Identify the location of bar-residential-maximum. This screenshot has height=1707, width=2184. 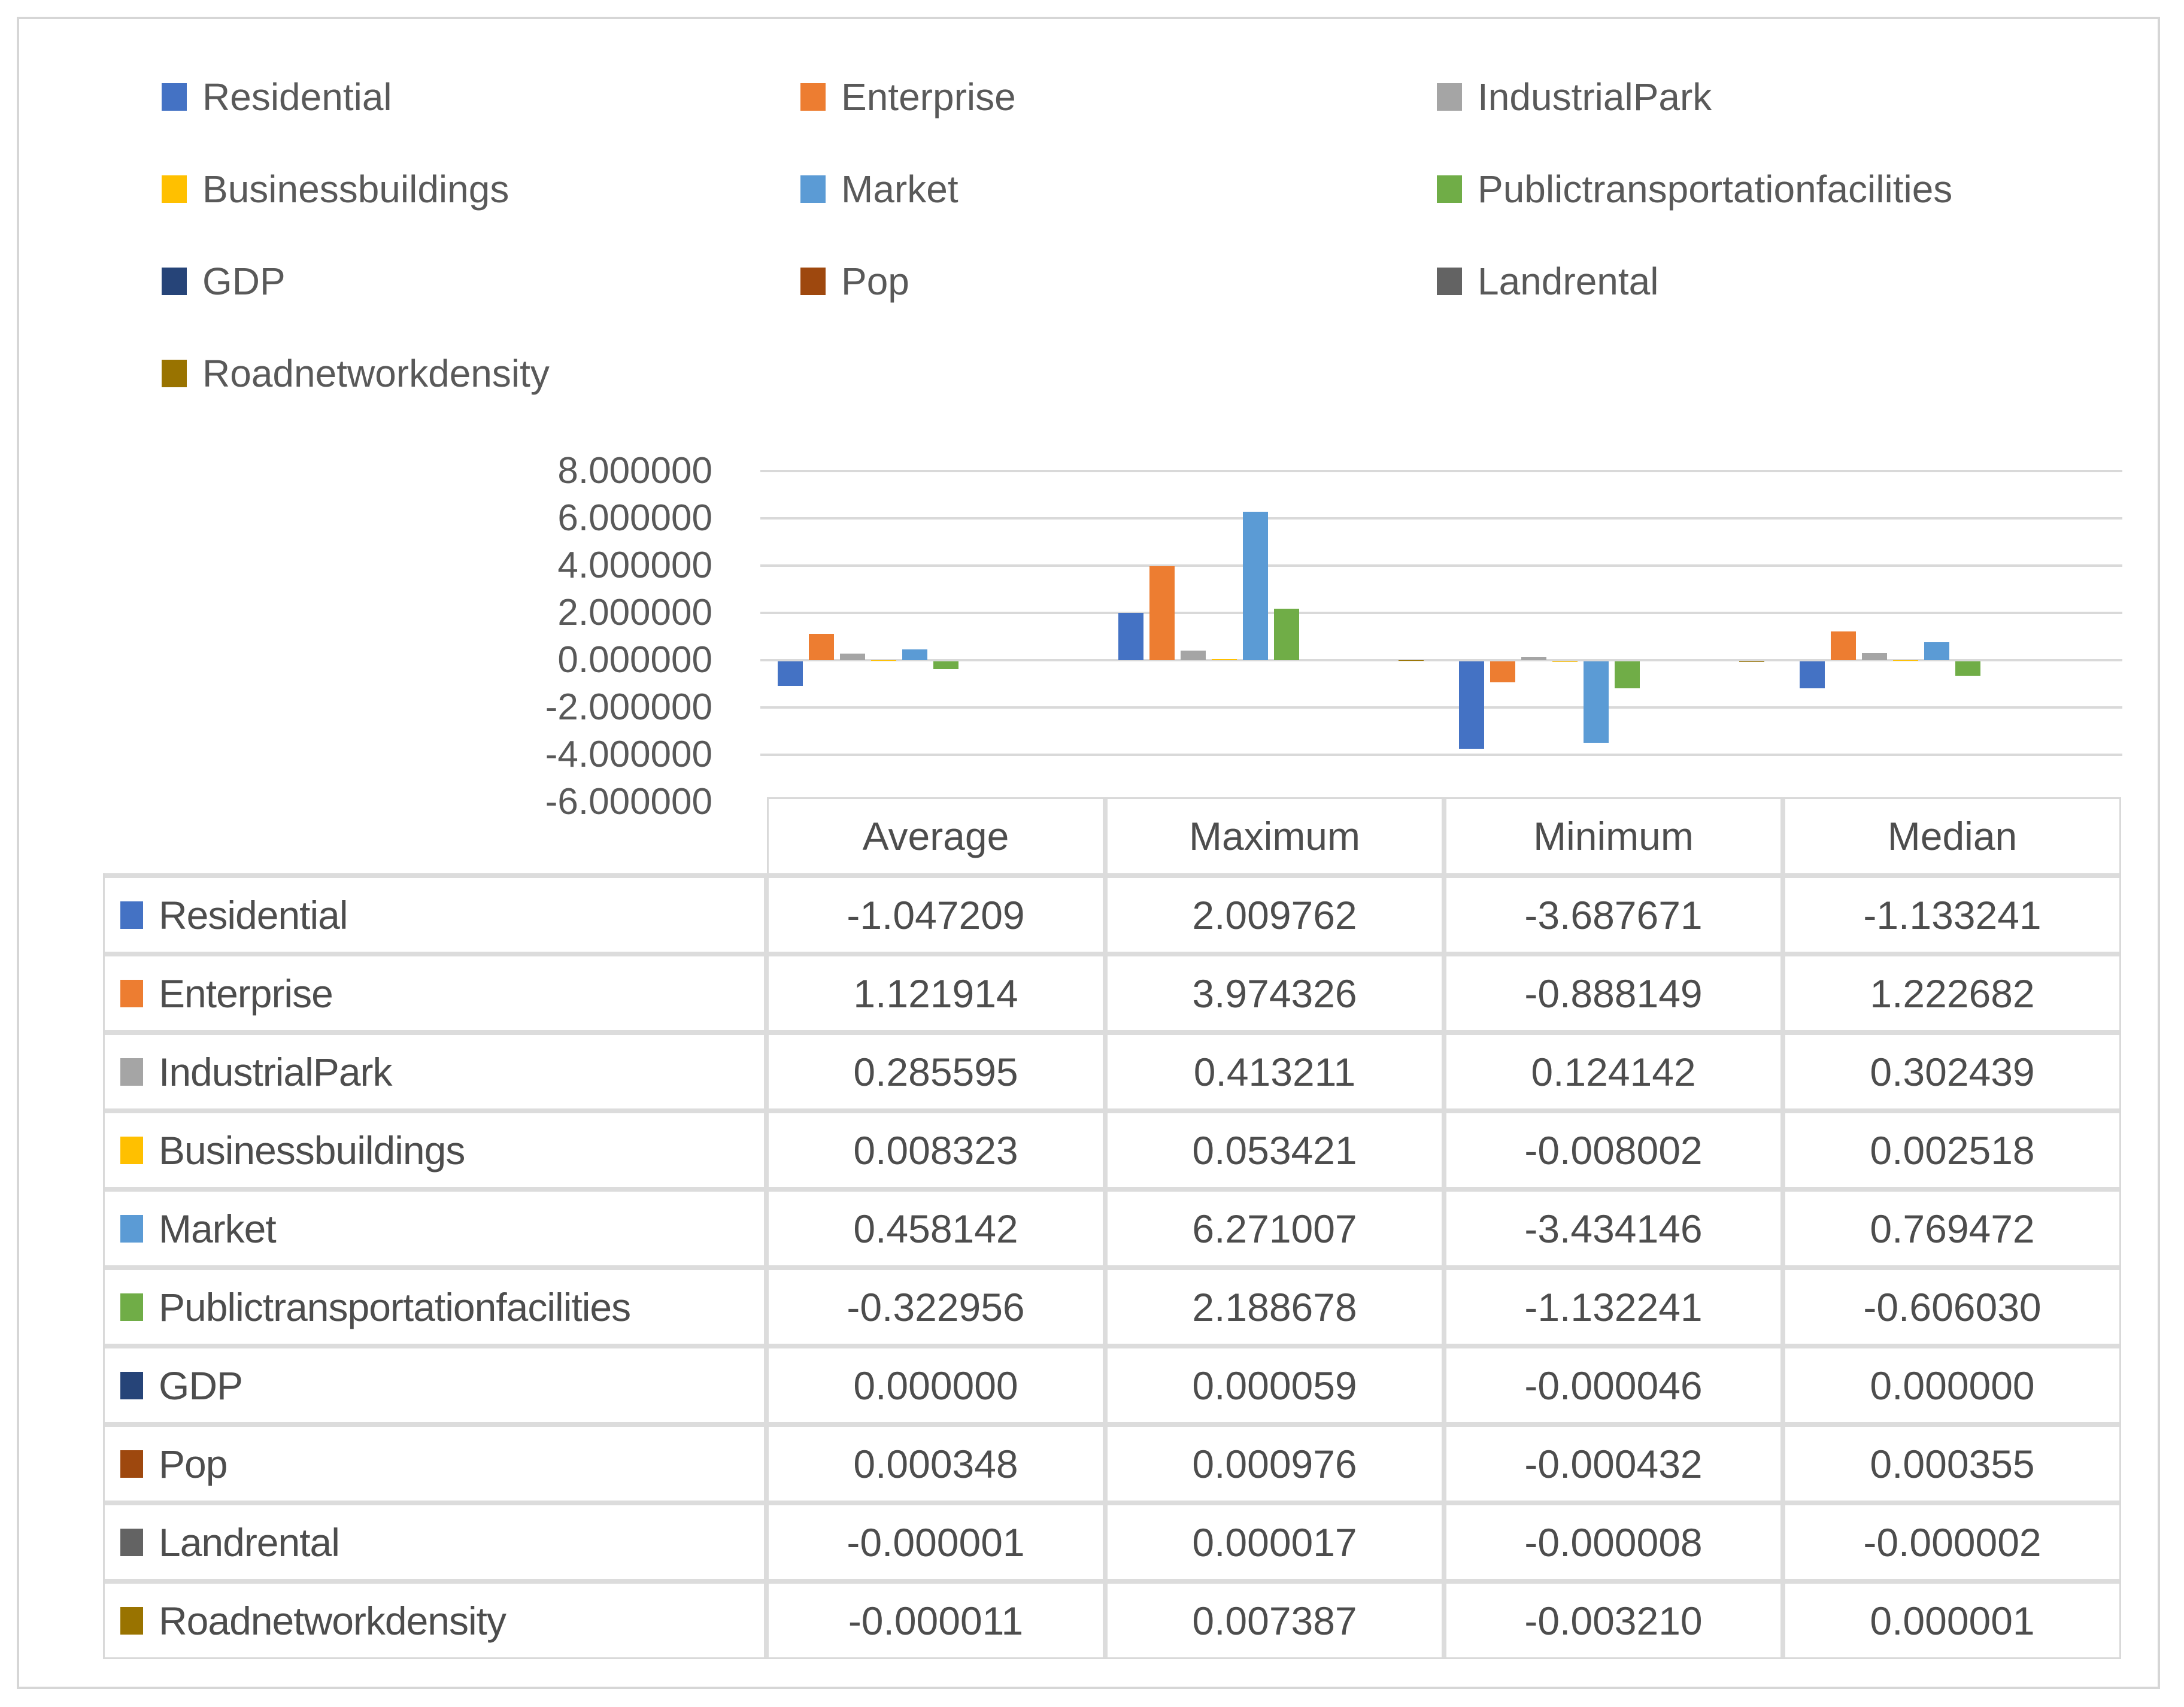
(1131, 636).